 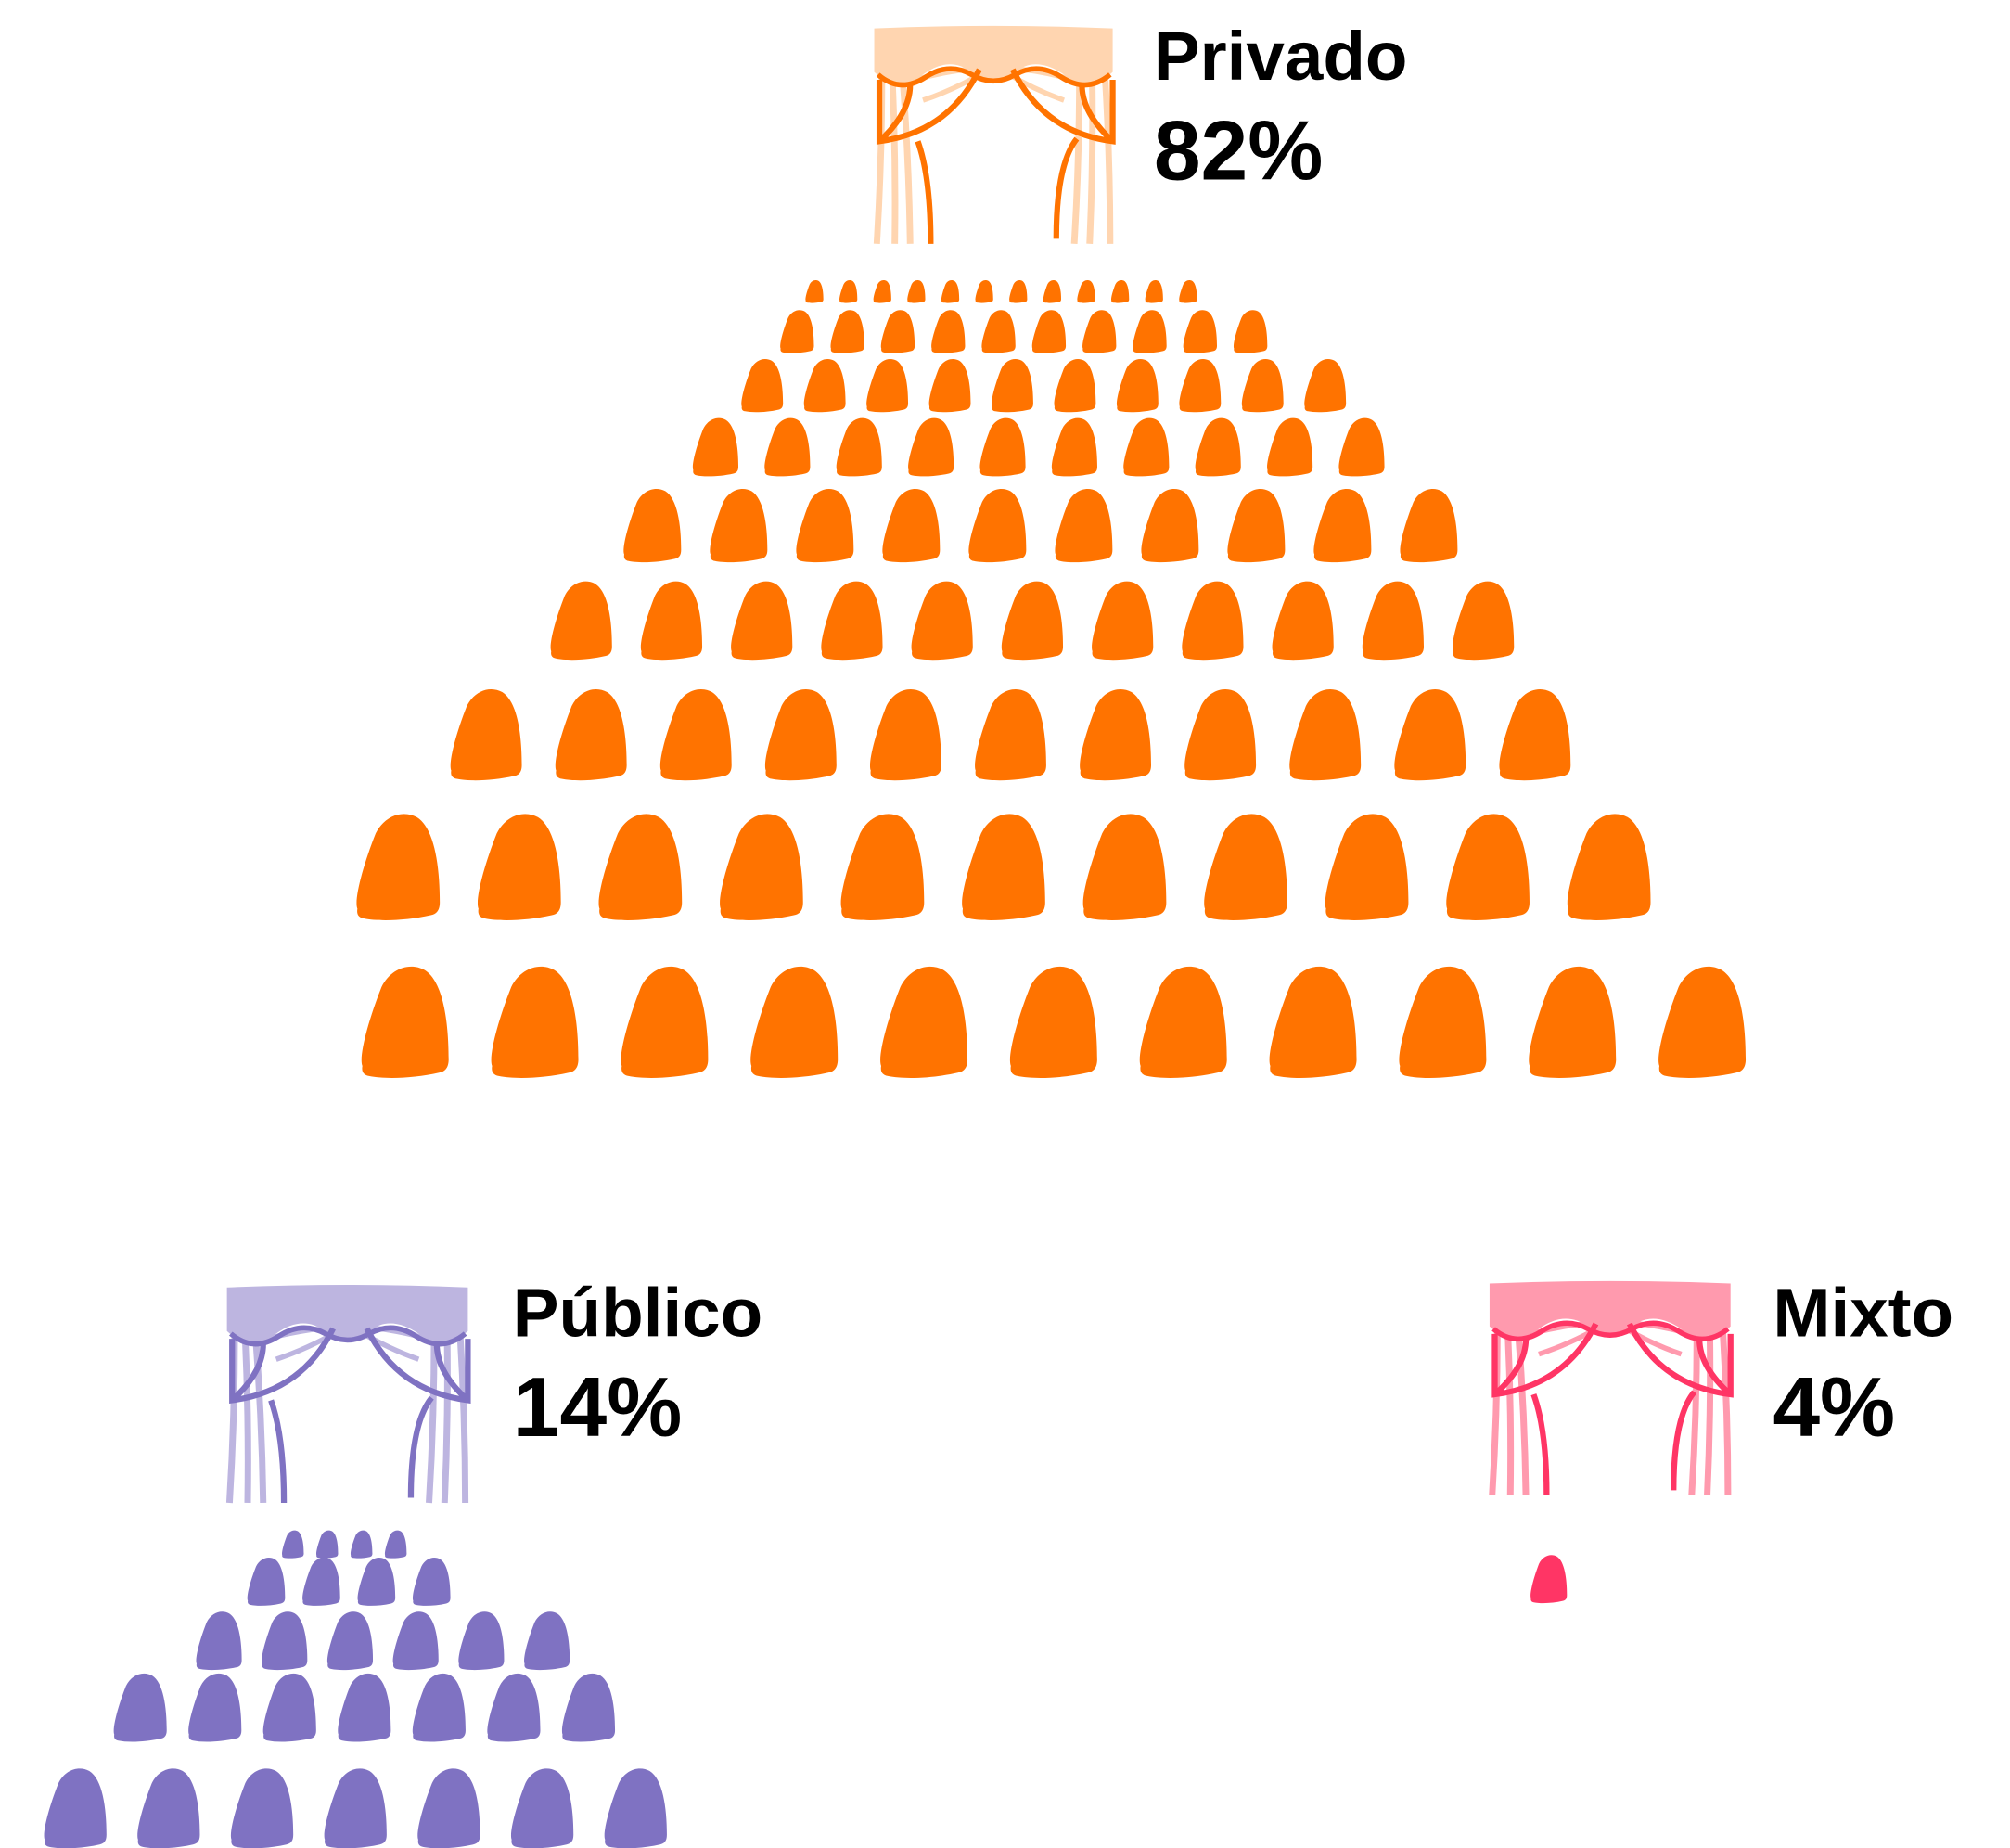 I want to click on value-label: 4%, so click(x=1834, y=1407).